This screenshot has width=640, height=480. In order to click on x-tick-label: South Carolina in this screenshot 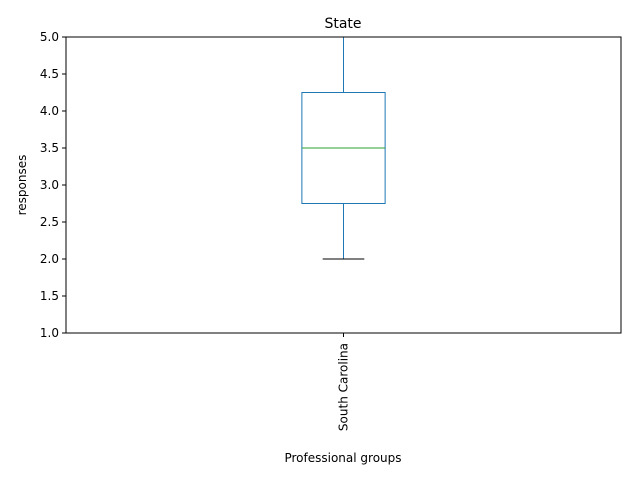, I will do `click(344, 387)`.